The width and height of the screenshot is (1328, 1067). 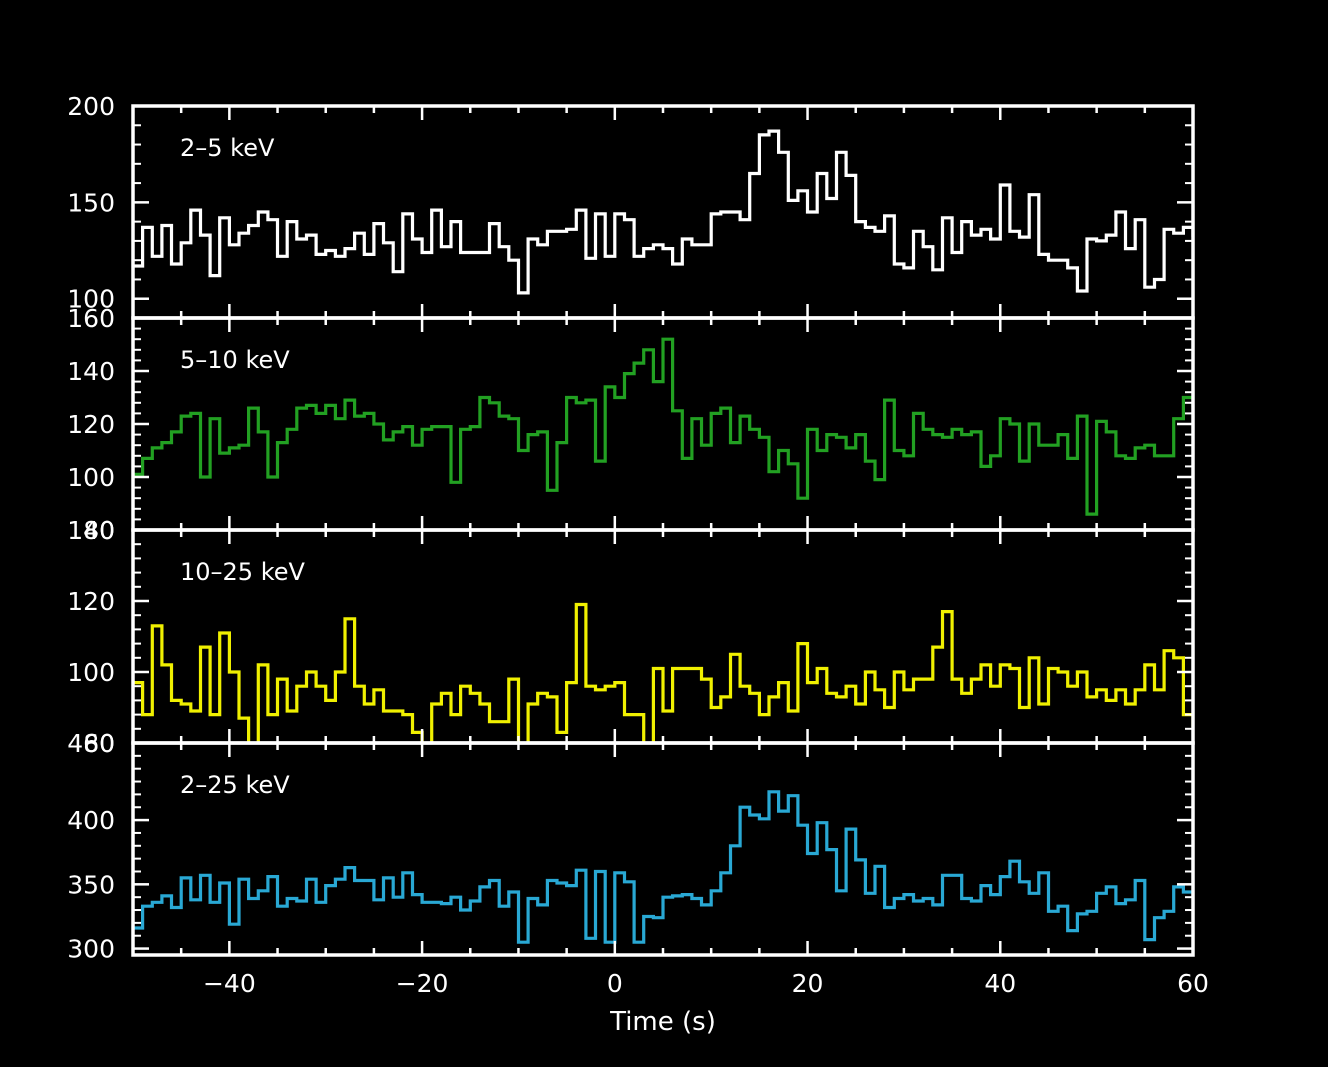 I want to click on y-tick-label: 460, so click(x=91, y=743).